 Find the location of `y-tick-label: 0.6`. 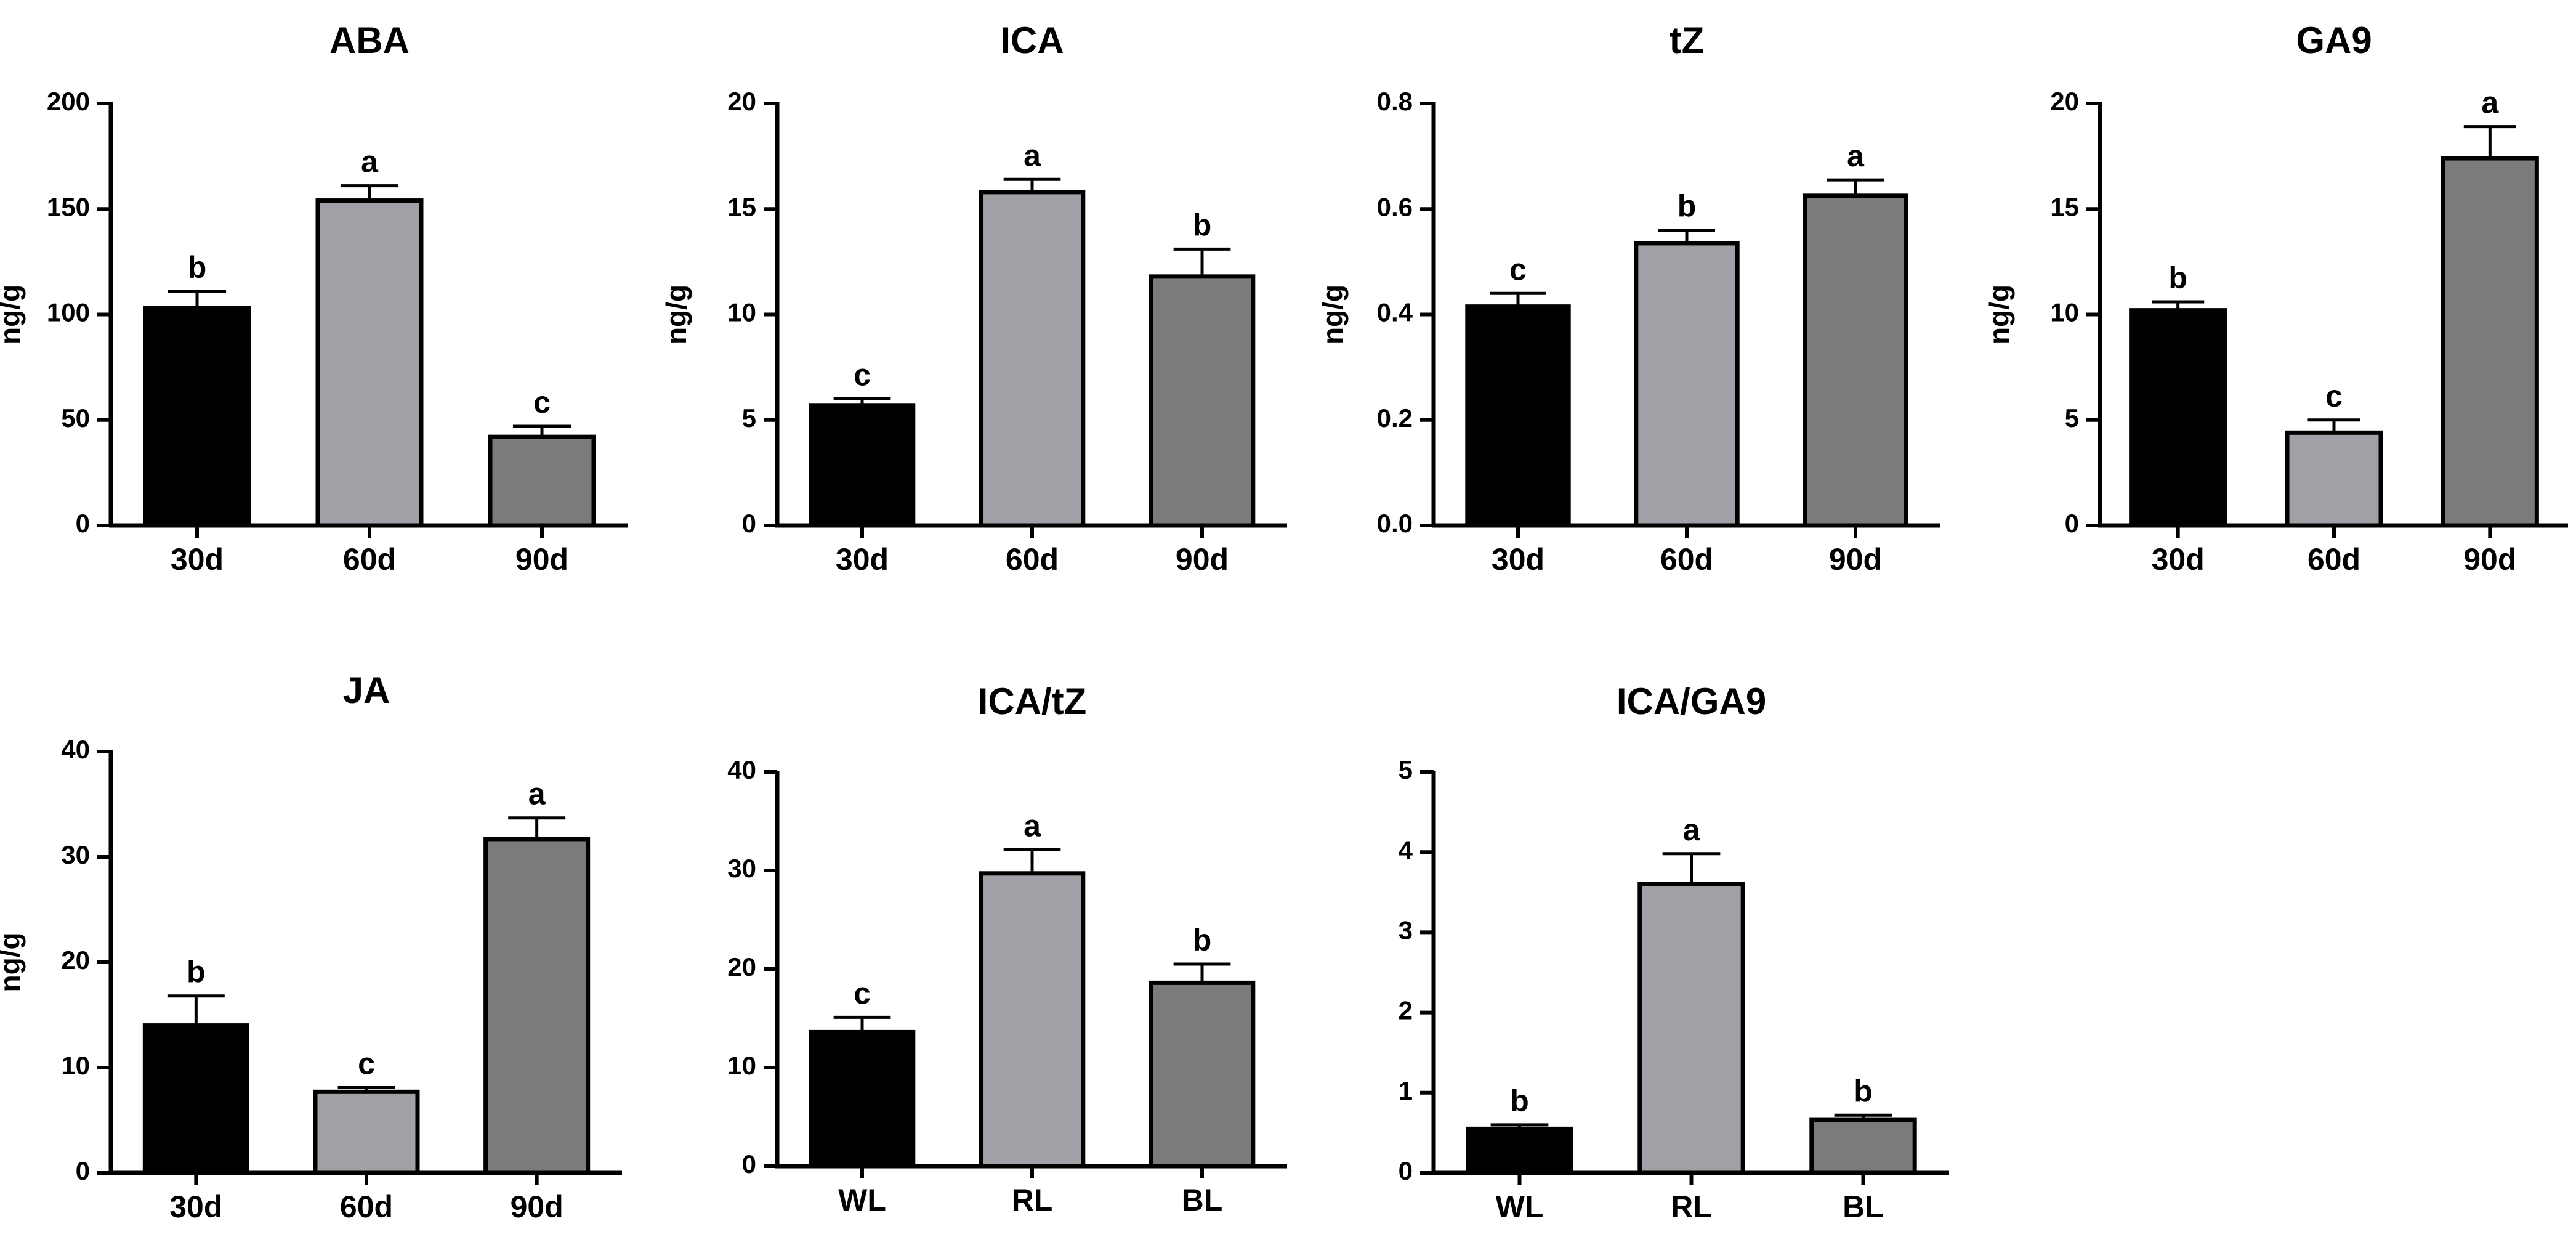

y-tick-label: 0.6 is located at coordinates (1395, 206).